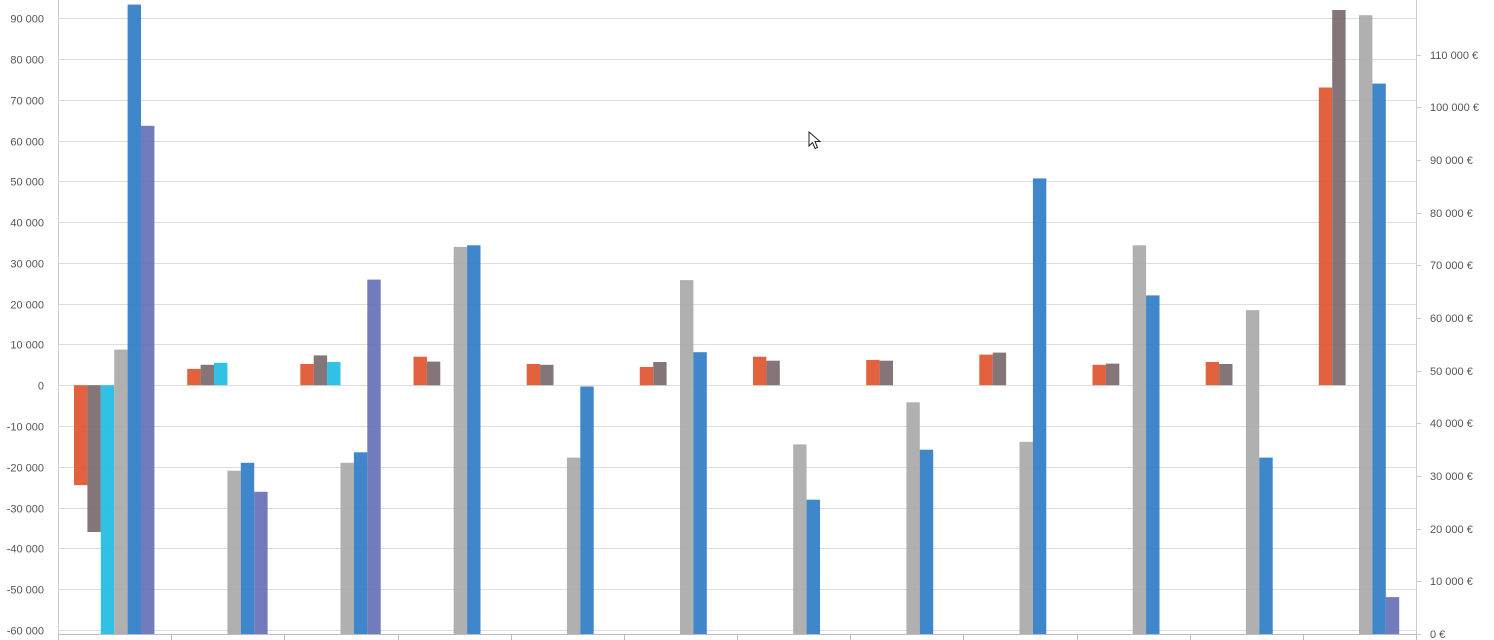 This screenshot has height=640, width=1494. What do you see at coordinates (25, 469) in the screenshot?
I see `left-tick-label: -20 000` at bounding box center [25, 469].